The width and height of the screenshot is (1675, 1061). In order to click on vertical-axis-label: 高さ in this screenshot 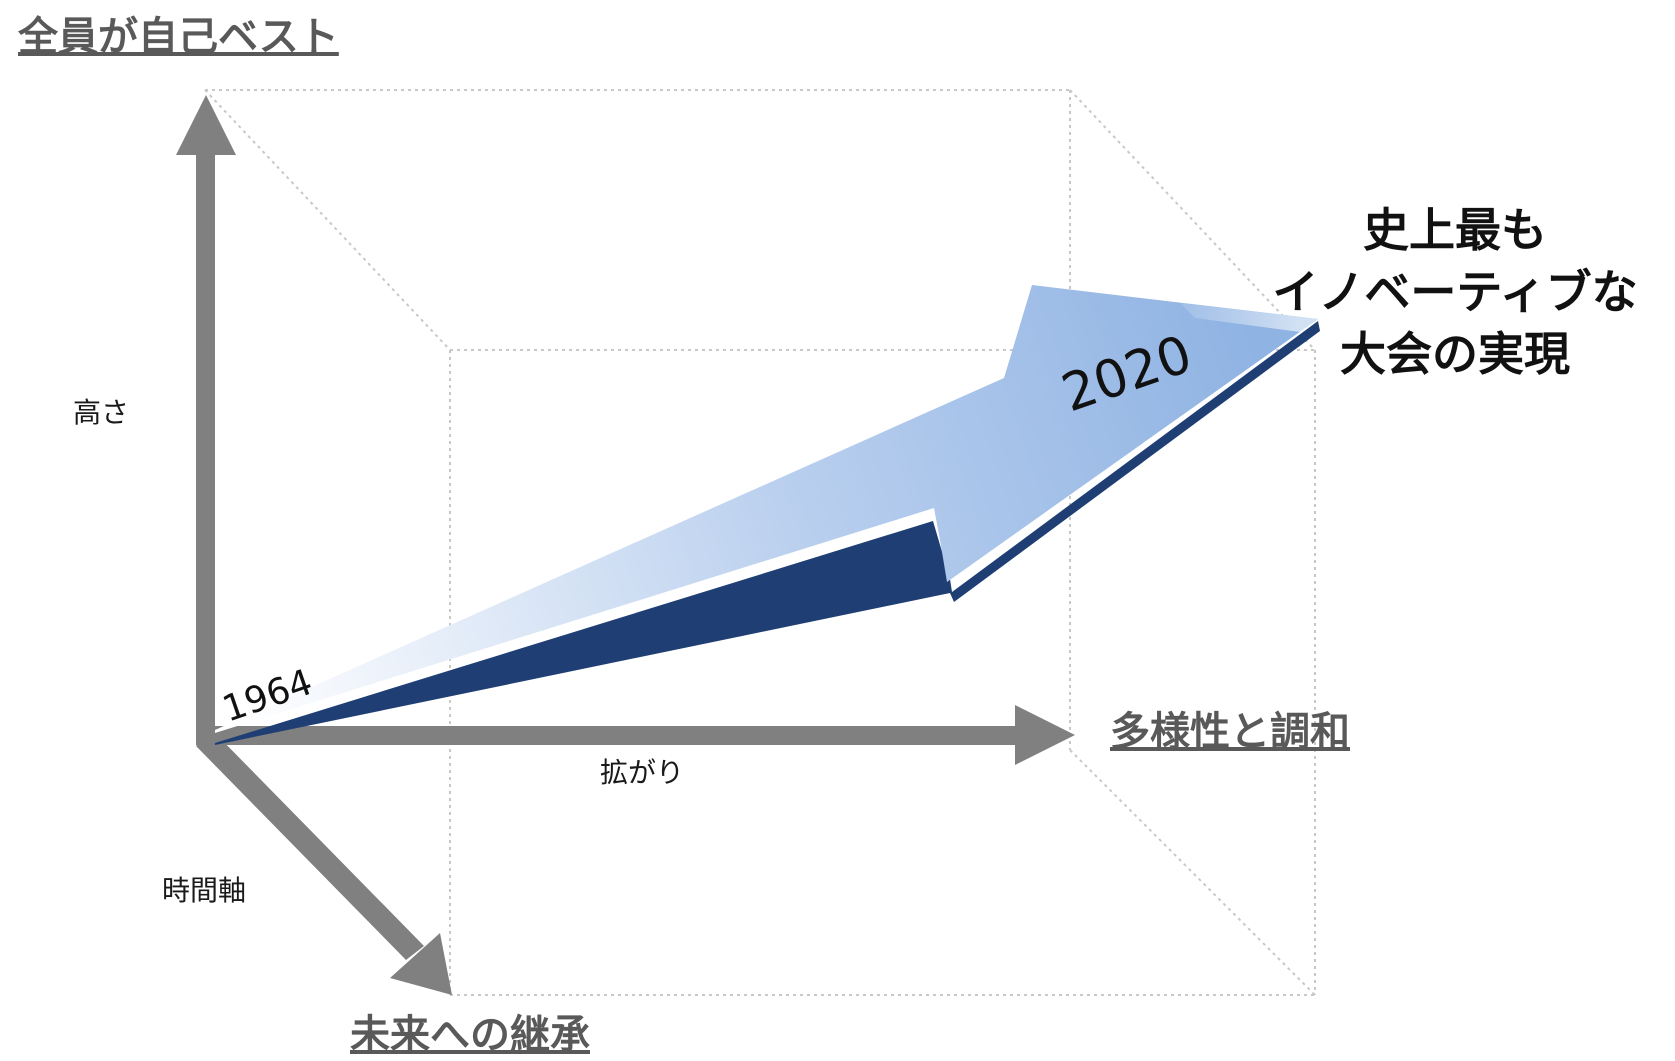, I will do `click(101, 412)`.